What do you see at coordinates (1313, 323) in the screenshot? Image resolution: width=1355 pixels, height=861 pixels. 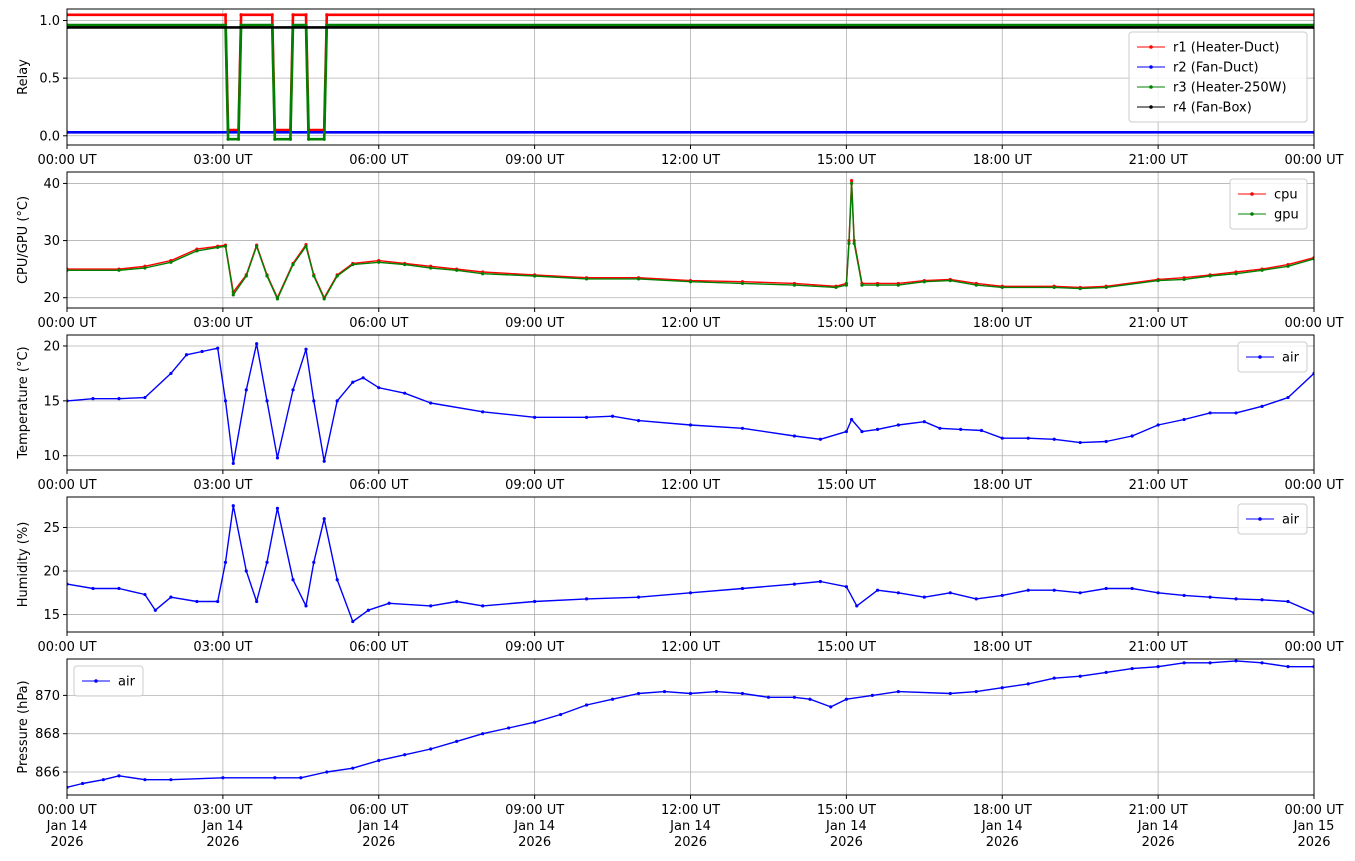 I see `x-tick-label: 00:00 UT` at bounding box center [1313, 323].